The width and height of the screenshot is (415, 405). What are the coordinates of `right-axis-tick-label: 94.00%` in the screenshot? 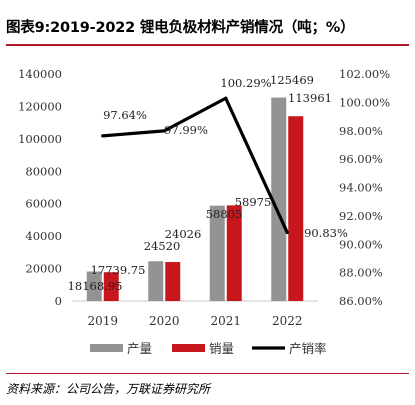 It's located at (361, 188).